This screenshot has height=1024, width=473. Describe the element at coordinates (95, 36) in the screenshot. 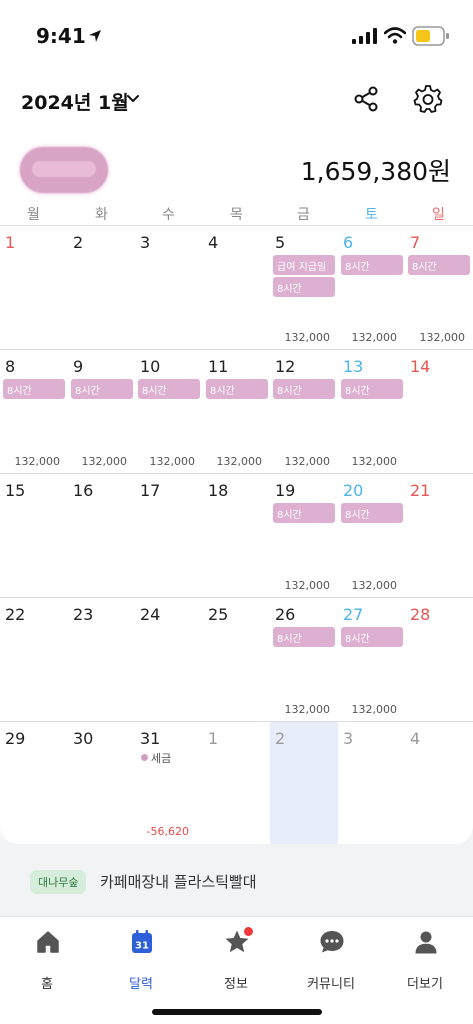

I see `location-arrow-icon` at that location.